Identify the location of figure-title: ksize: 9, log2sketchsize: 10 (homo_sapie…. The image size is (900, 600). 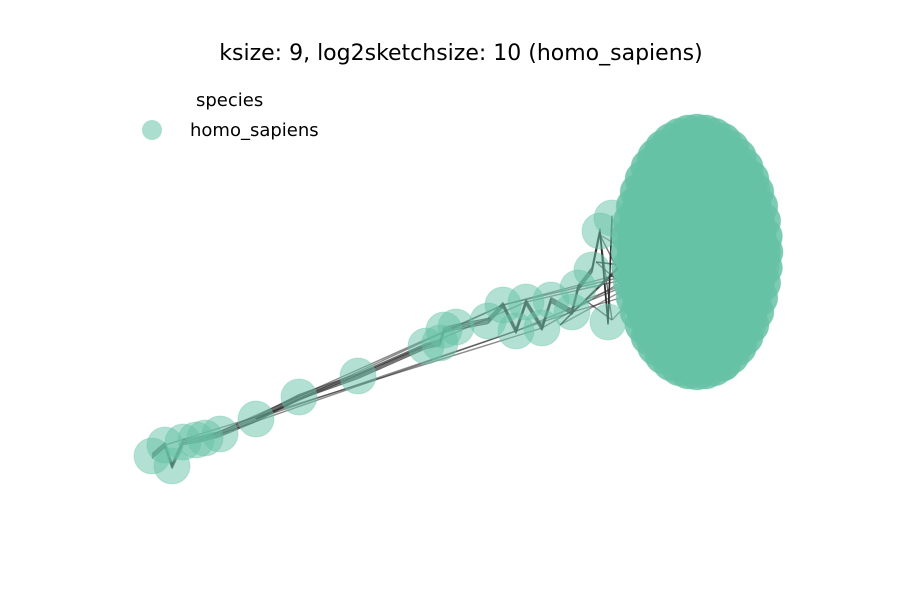
(460, 53).